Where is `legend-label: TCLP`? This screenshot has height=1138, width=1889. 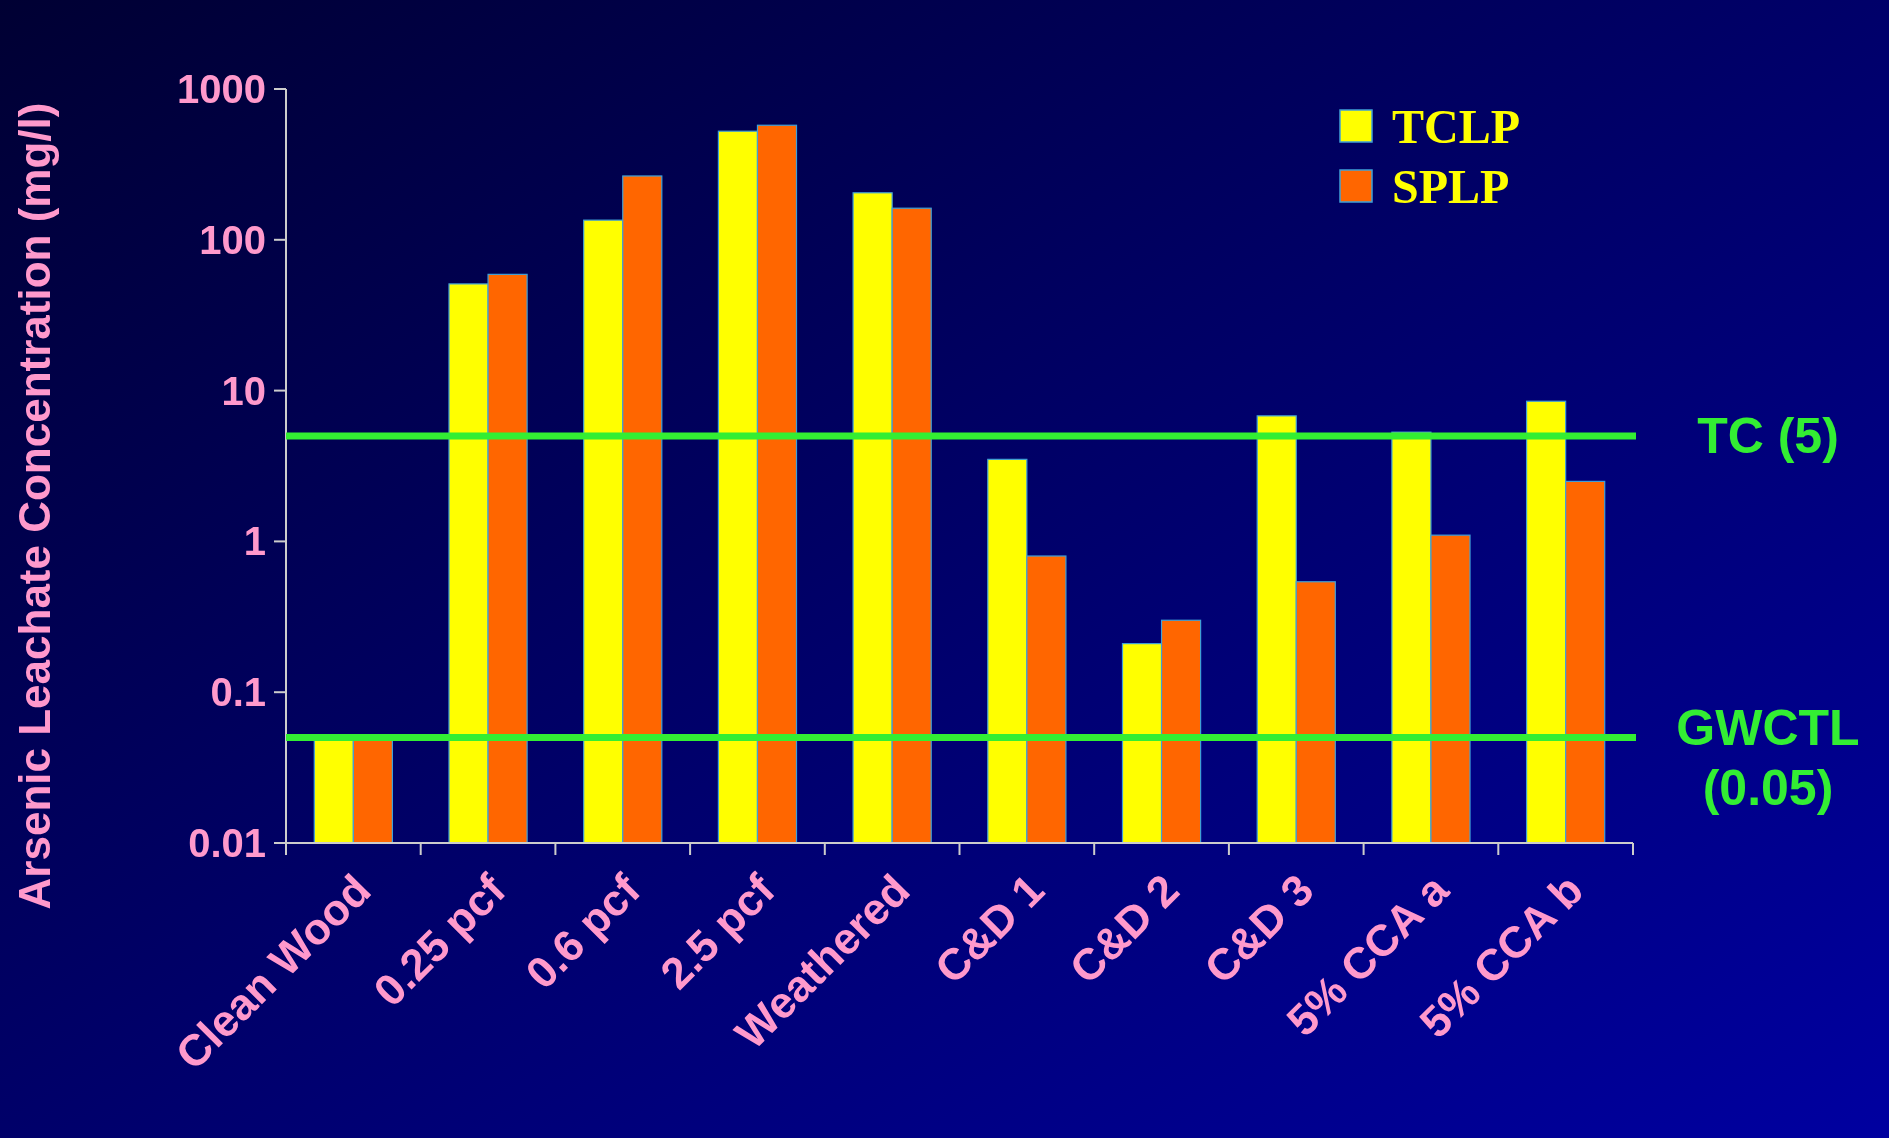
legend-label: TCLP is located at coordinates (1456, 126).